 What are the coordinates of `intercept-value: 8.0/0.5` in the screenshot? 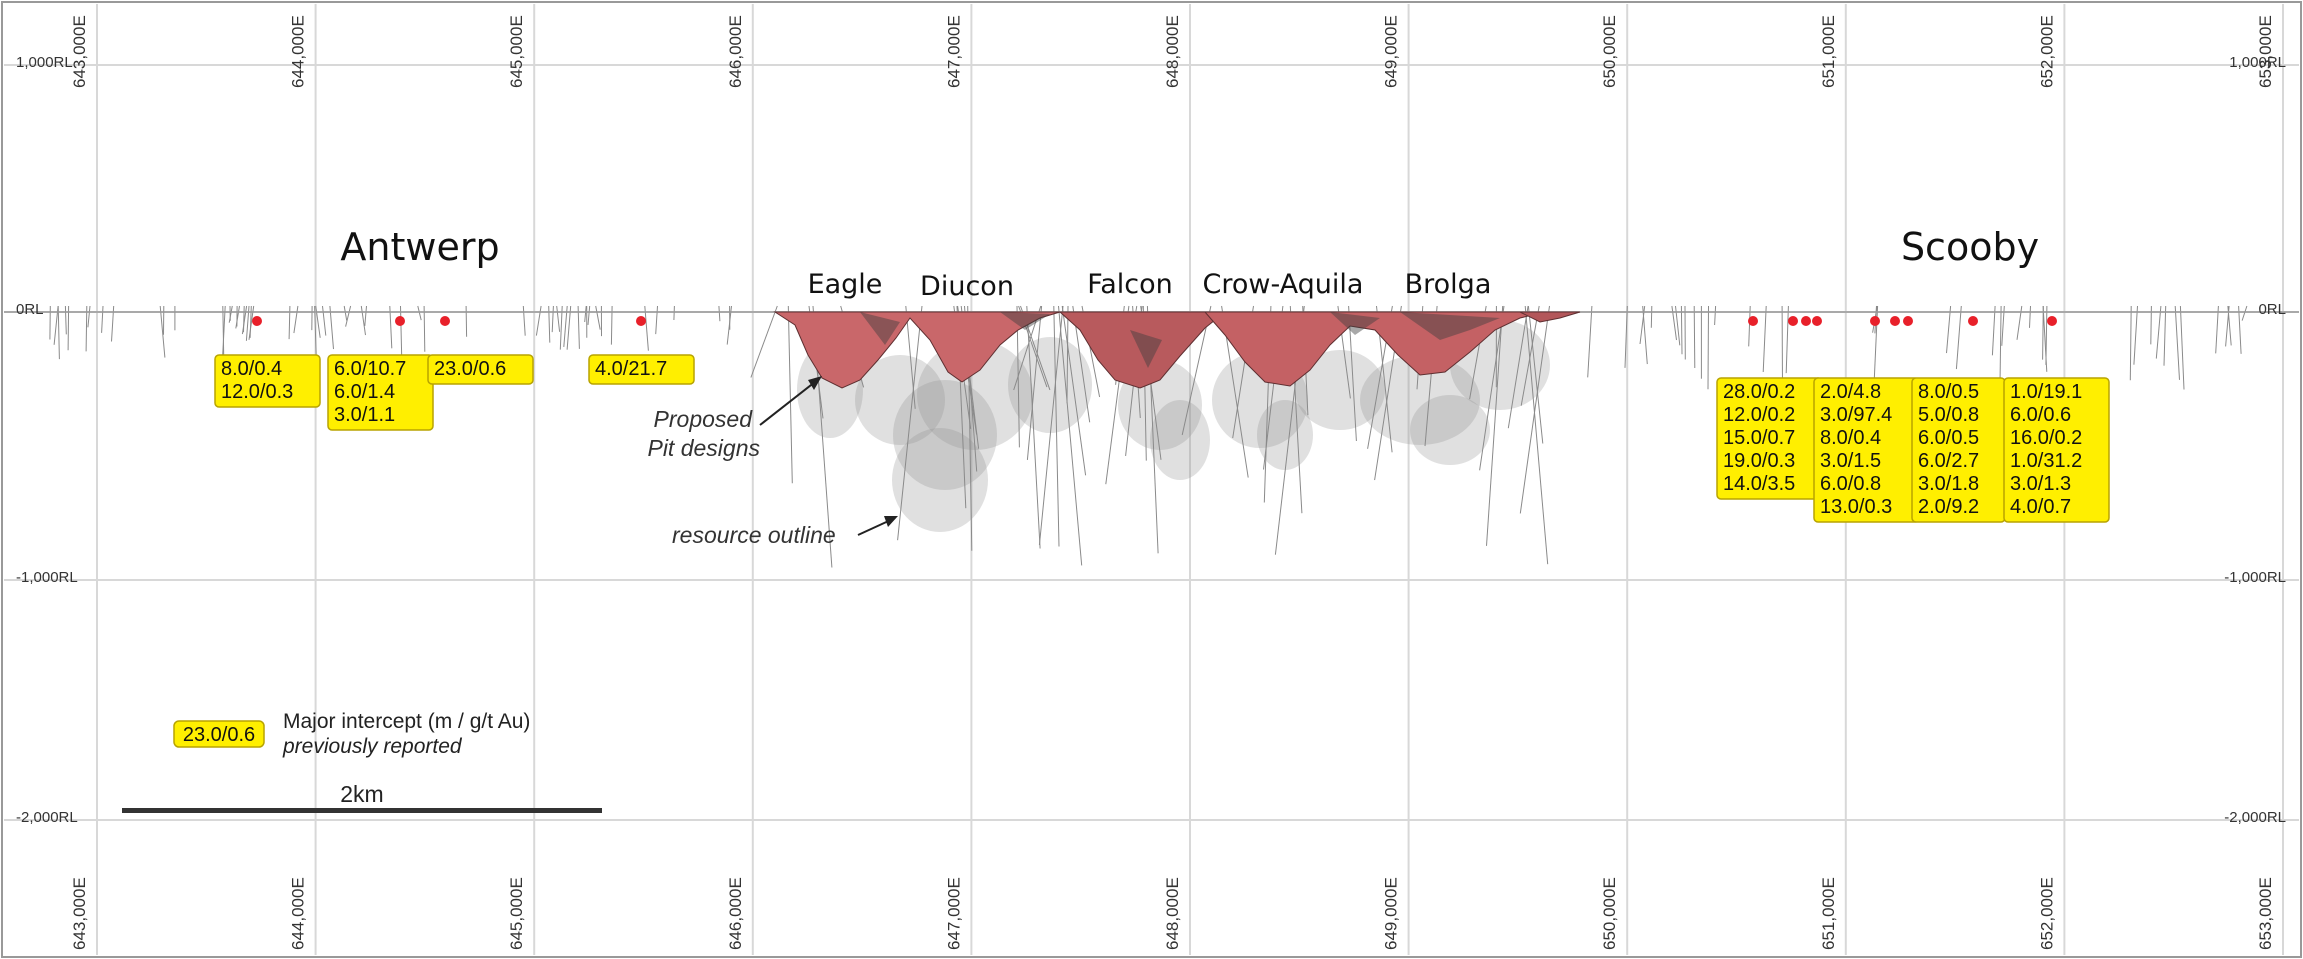 It's located at (1948, 392).